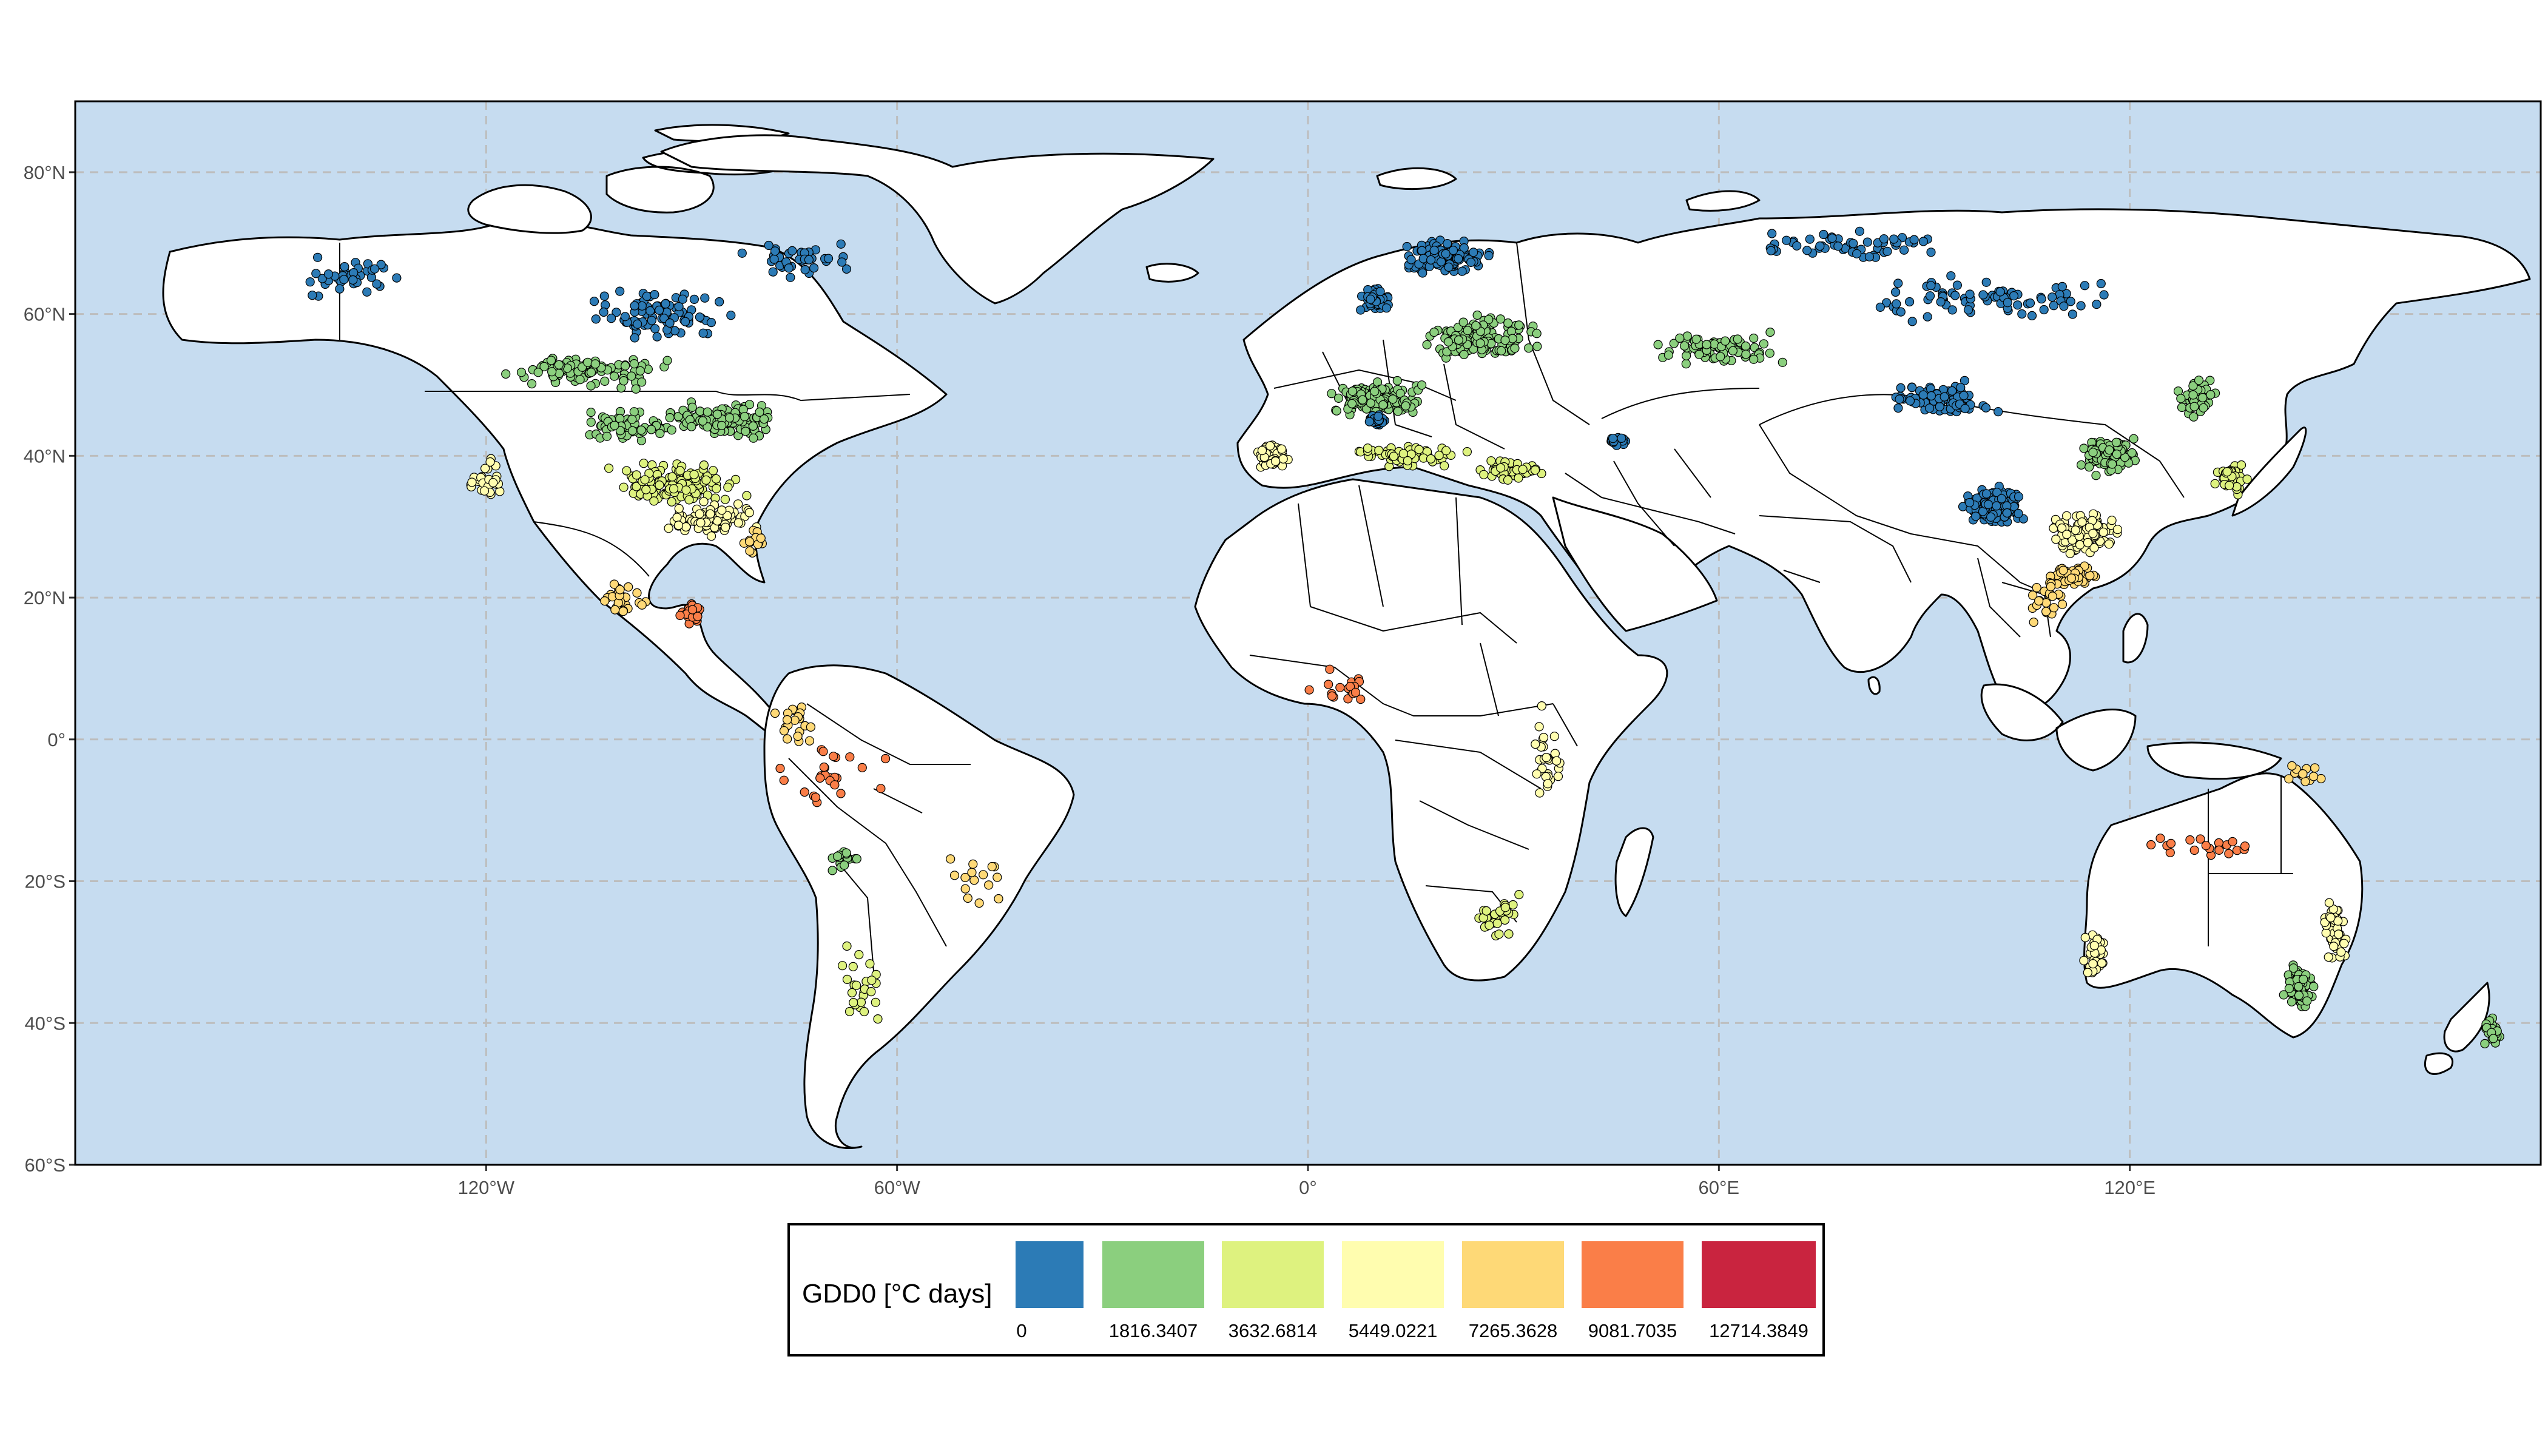 This screenshot has height=1456, width=2548. I want to click on lat-tick-label: 60°N, so click(45, 314).